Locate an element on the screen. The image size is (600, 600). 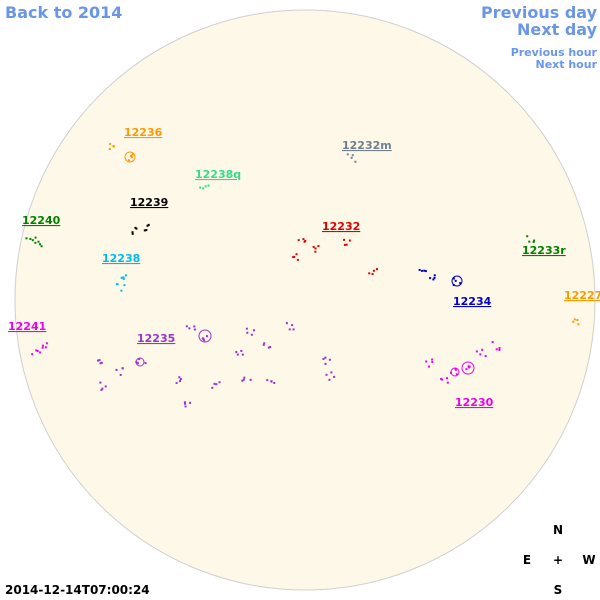
next-day-link: Next day is located at coordinates (557, 29).